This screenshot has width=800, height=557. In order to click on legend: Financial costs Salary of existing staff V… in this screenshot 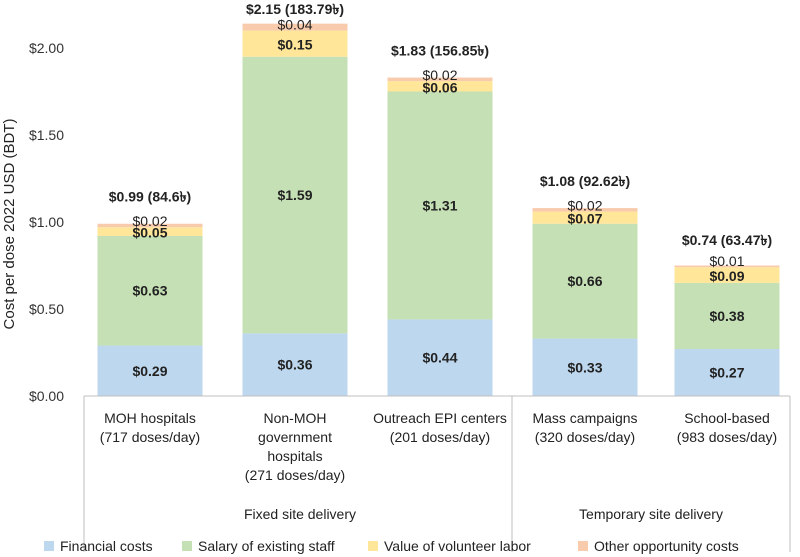, I will do `click(391, 546)`.